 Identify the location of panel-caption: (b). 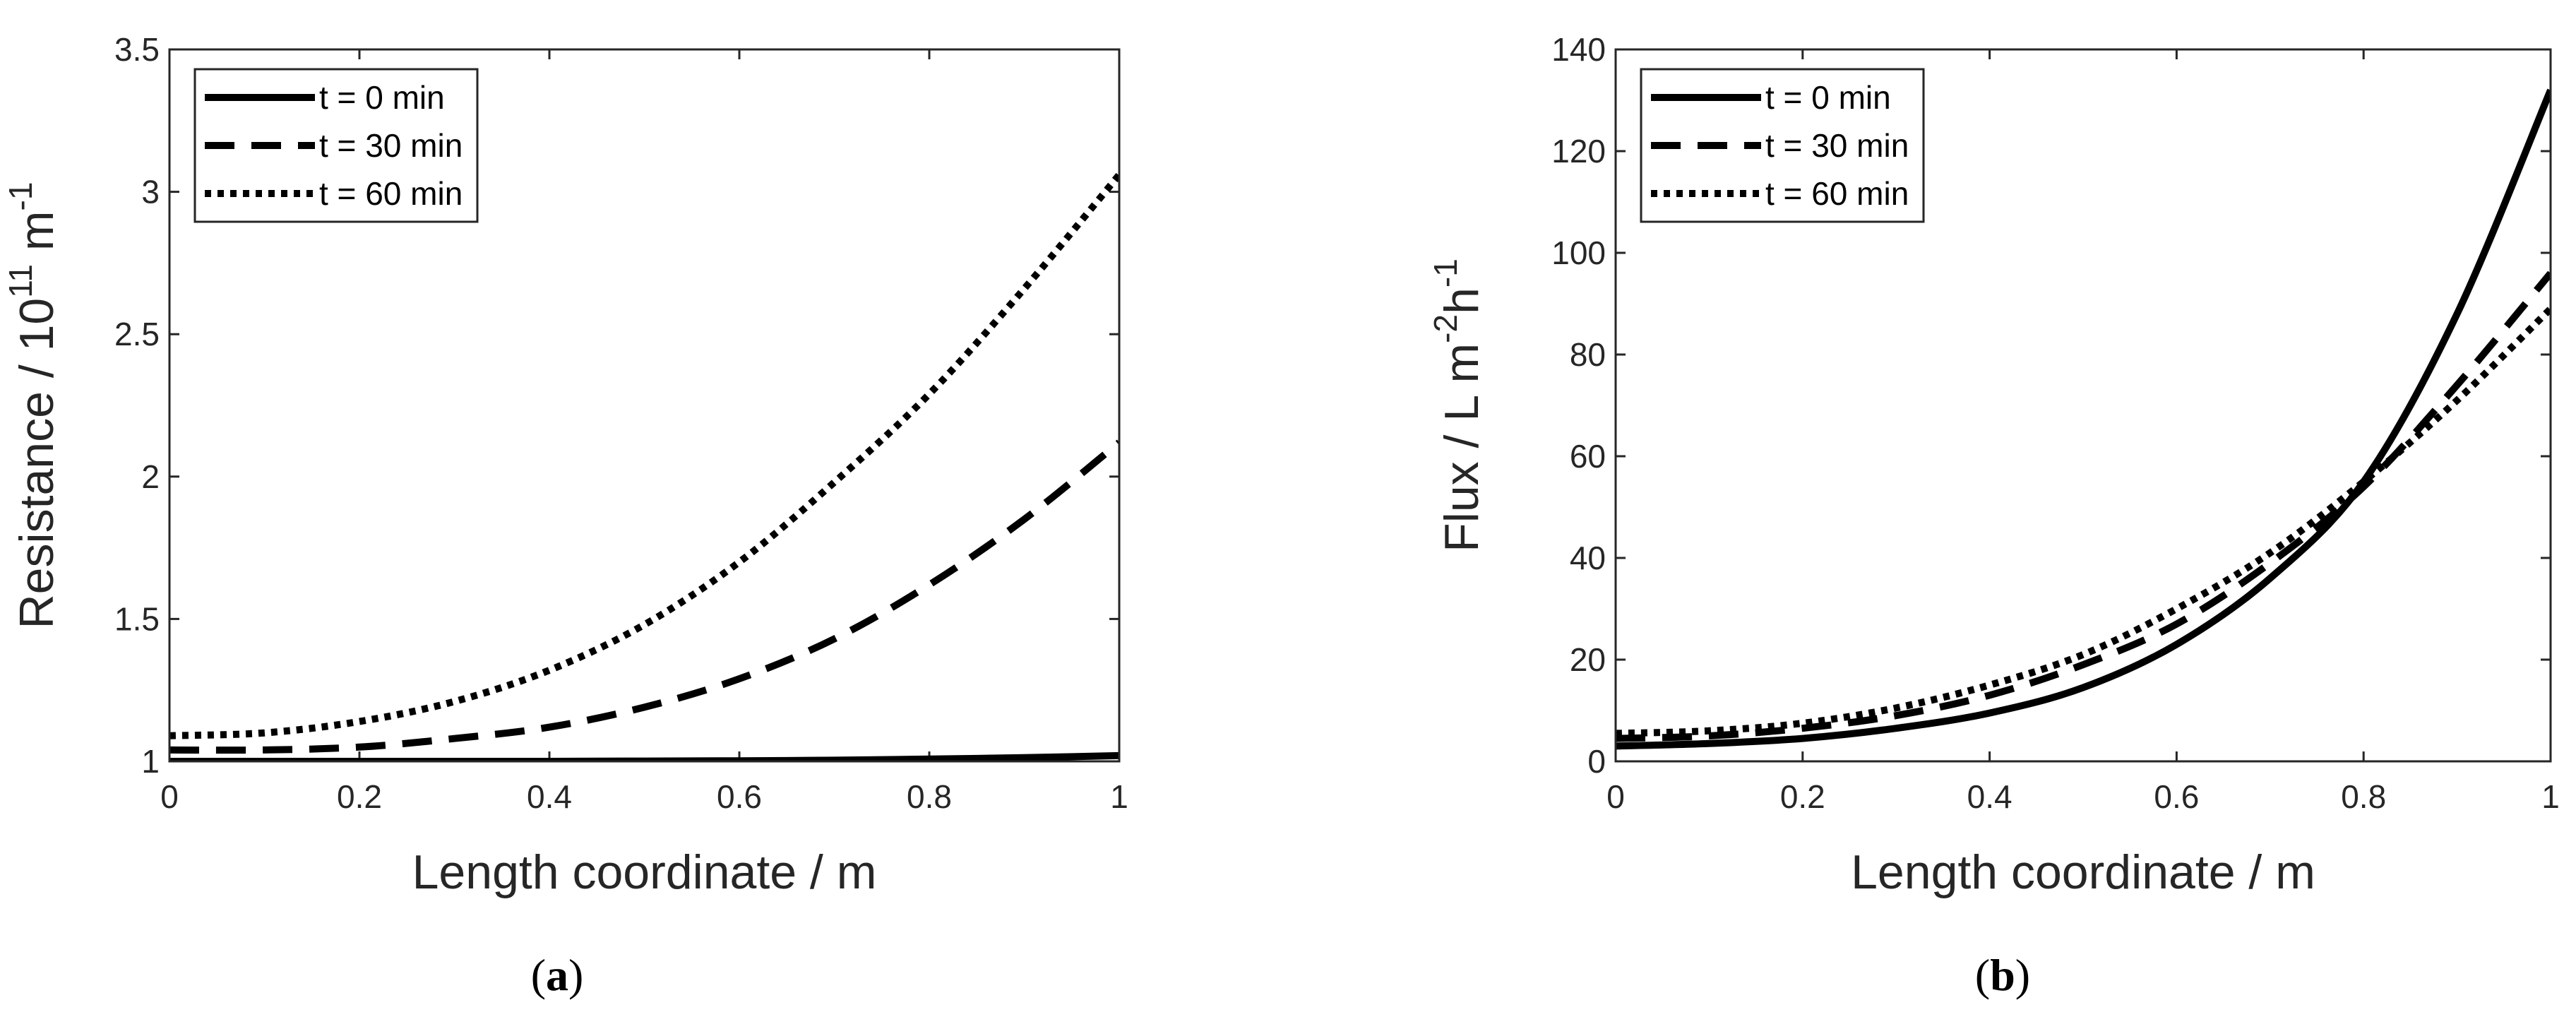
(2002, 975).